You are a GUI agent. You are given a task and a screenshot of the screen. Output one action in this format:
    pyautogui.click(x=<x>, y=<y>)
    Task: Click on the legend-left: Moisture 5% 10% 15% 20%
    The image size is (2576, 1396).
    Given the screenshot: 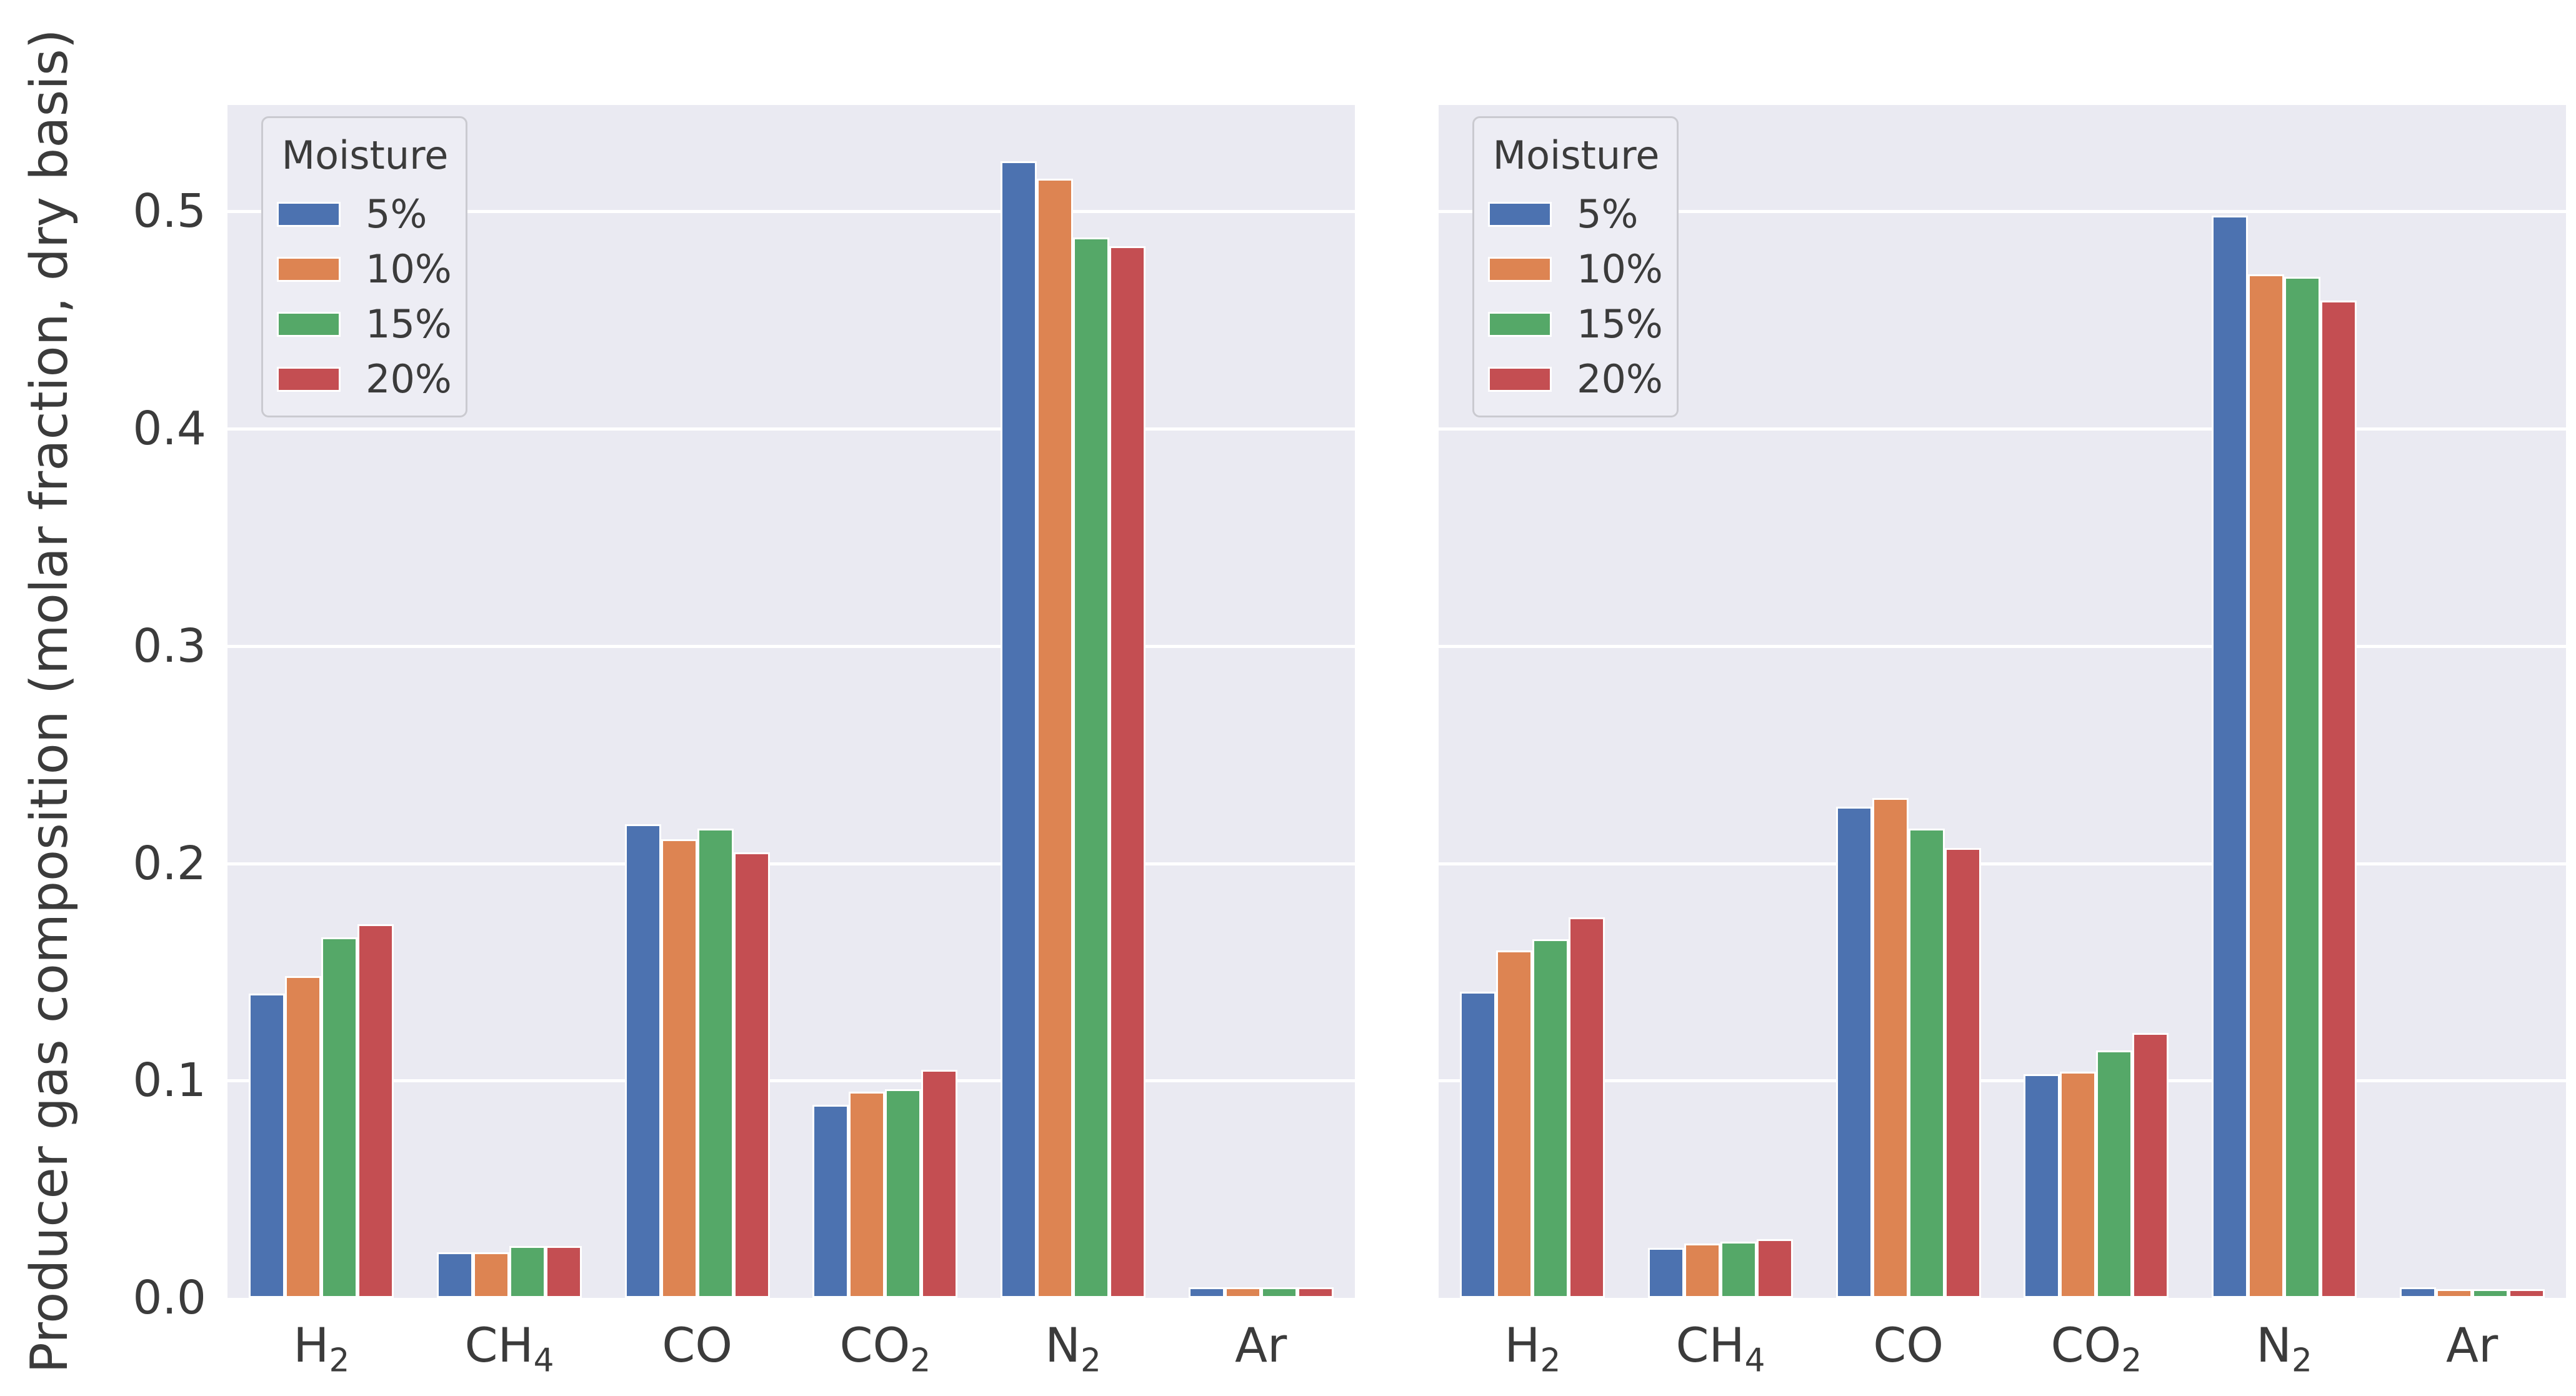 What is the action you would take?
    pyautogui.click(x=364, y=266)
    